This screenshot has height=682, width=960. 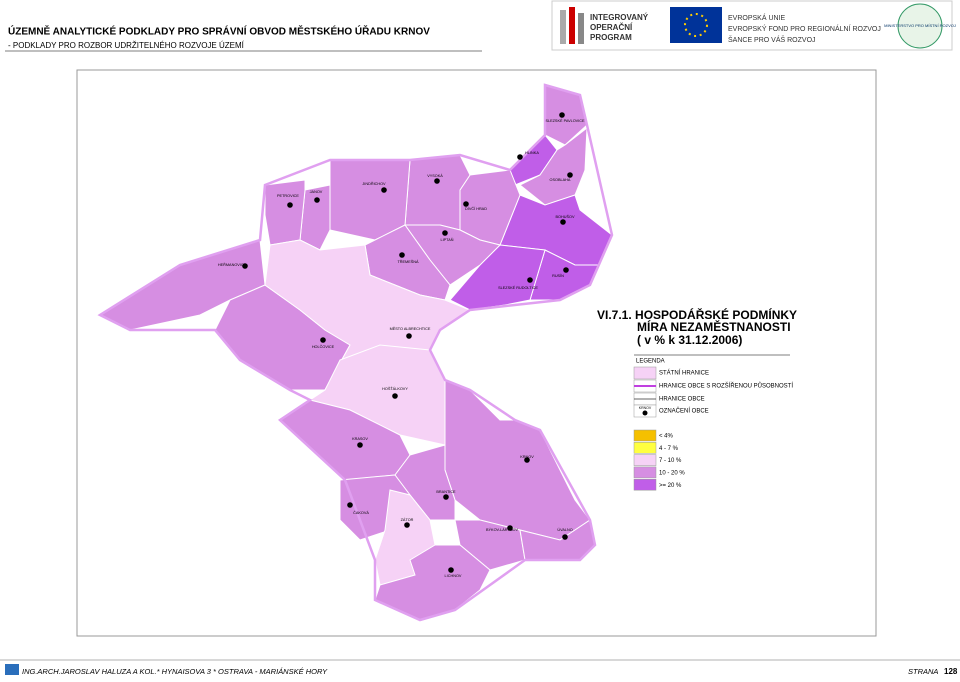 I want to click on logo-mmr-text: MINISTERSTVO PRO MÍSTNÍ ROZVOJ, so click(x=920, y=25).